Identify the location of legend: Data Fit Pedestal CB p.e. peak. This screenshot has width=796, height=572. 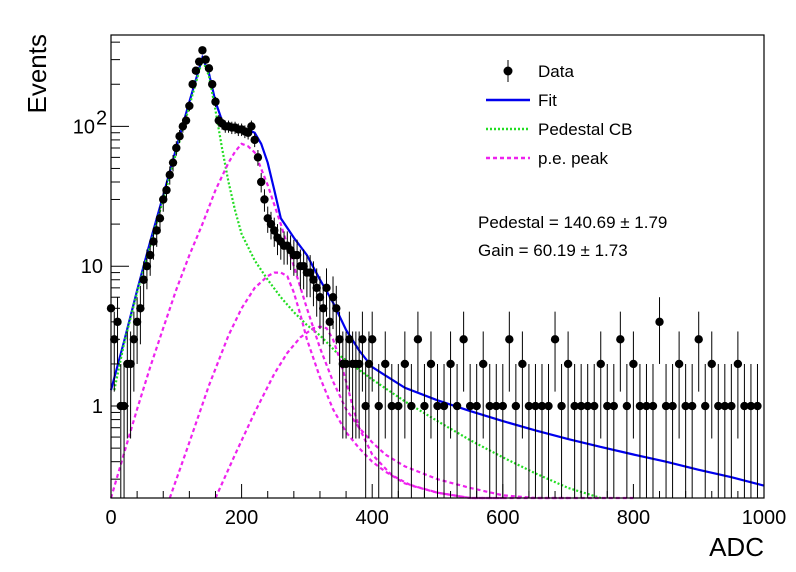
(559, 114).